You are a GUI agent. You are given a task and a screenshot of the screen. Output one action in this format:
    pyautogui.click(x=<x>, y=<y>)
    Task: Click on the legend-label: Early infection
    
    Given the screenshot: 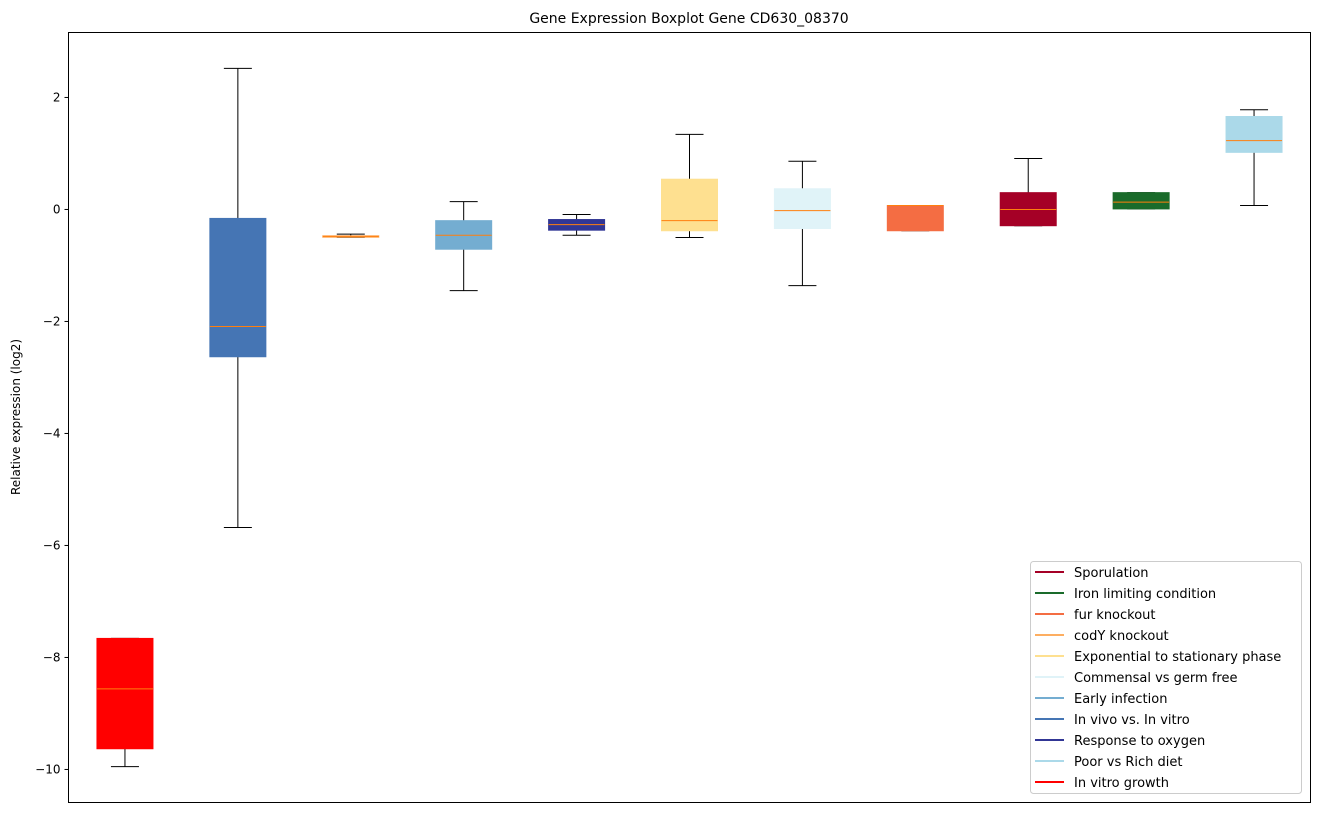 What is the action you would take?
    pyautogui.click(x=1120, y=699)
    